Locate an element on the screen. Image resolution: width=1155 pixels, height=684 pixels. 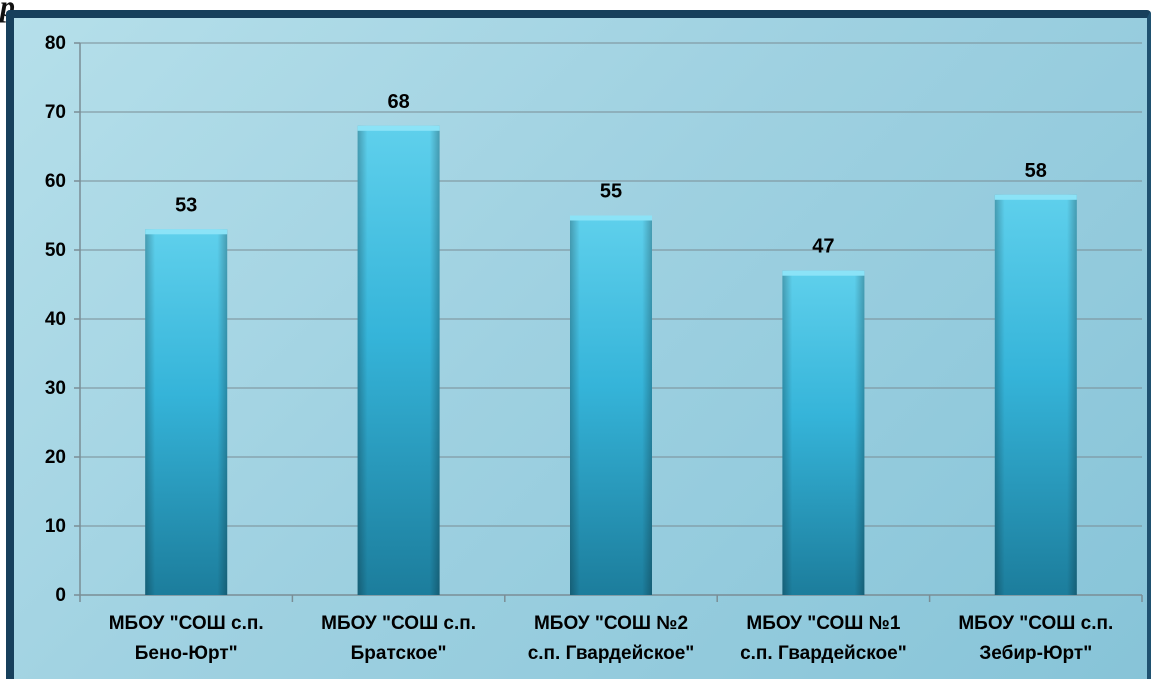
x-category-label: Бено-Юрт" is located at coordinates (186, 653).